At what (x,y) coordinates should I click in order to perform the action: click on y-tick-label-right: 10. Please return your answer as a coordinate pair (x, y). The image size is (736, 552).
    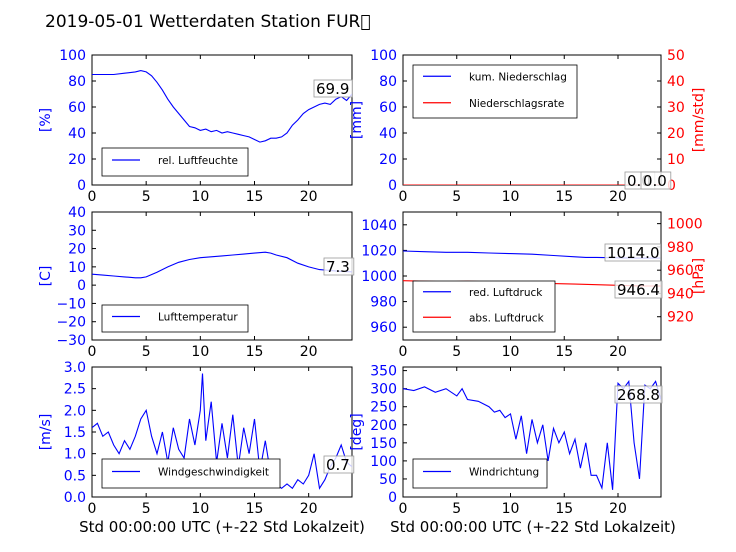
    Looking at the image, I should click on (676, 160).